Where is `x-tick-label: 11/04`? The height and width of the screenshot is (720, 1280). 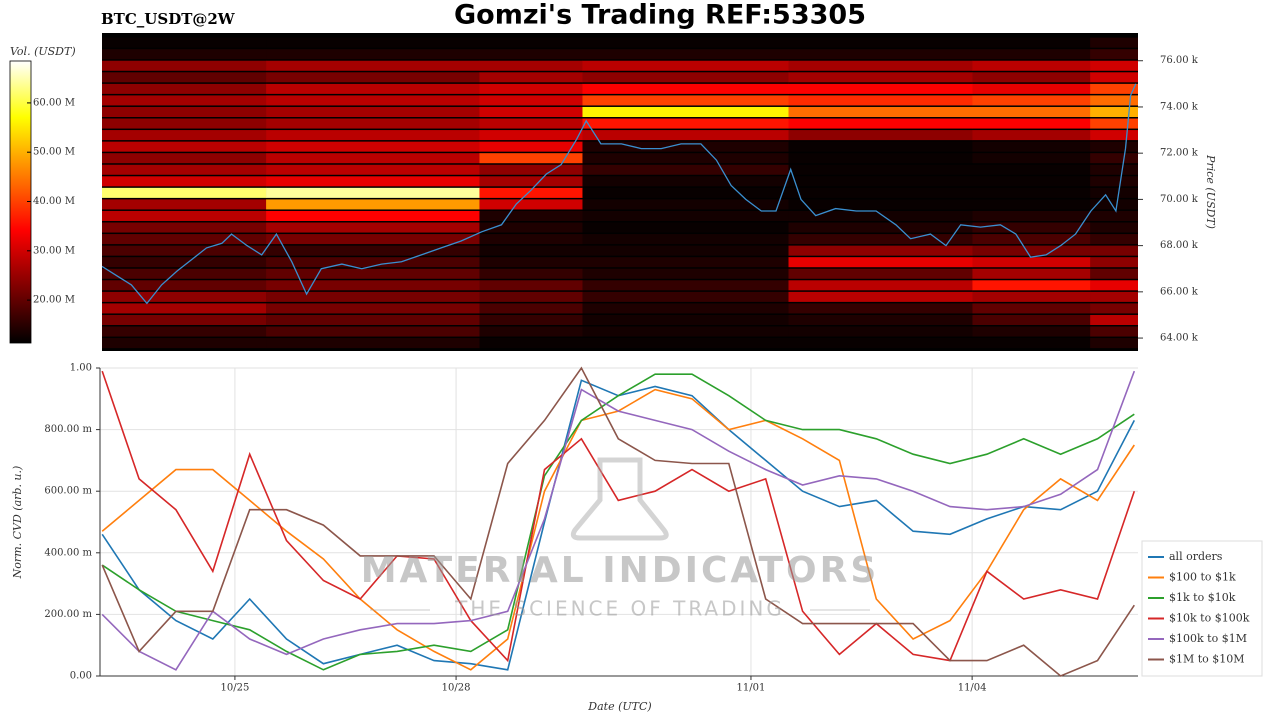 x-tick-label: 11/04 is located at coordinates (972, 688).